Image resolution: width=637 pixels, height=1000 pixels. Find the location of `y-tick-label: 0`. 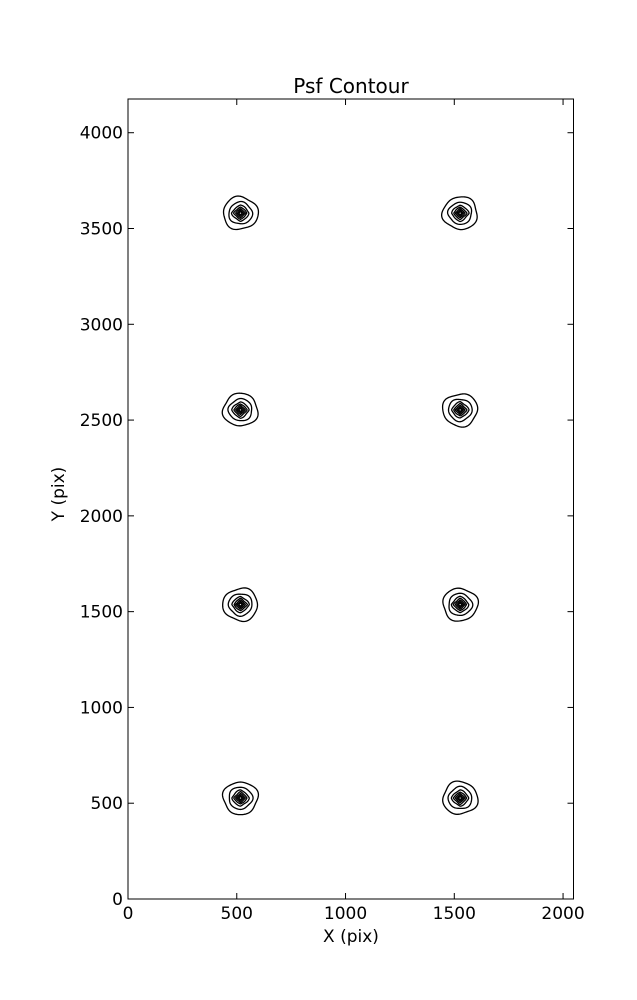

y-tick-label: 0 is located at coordinates (117, 900).